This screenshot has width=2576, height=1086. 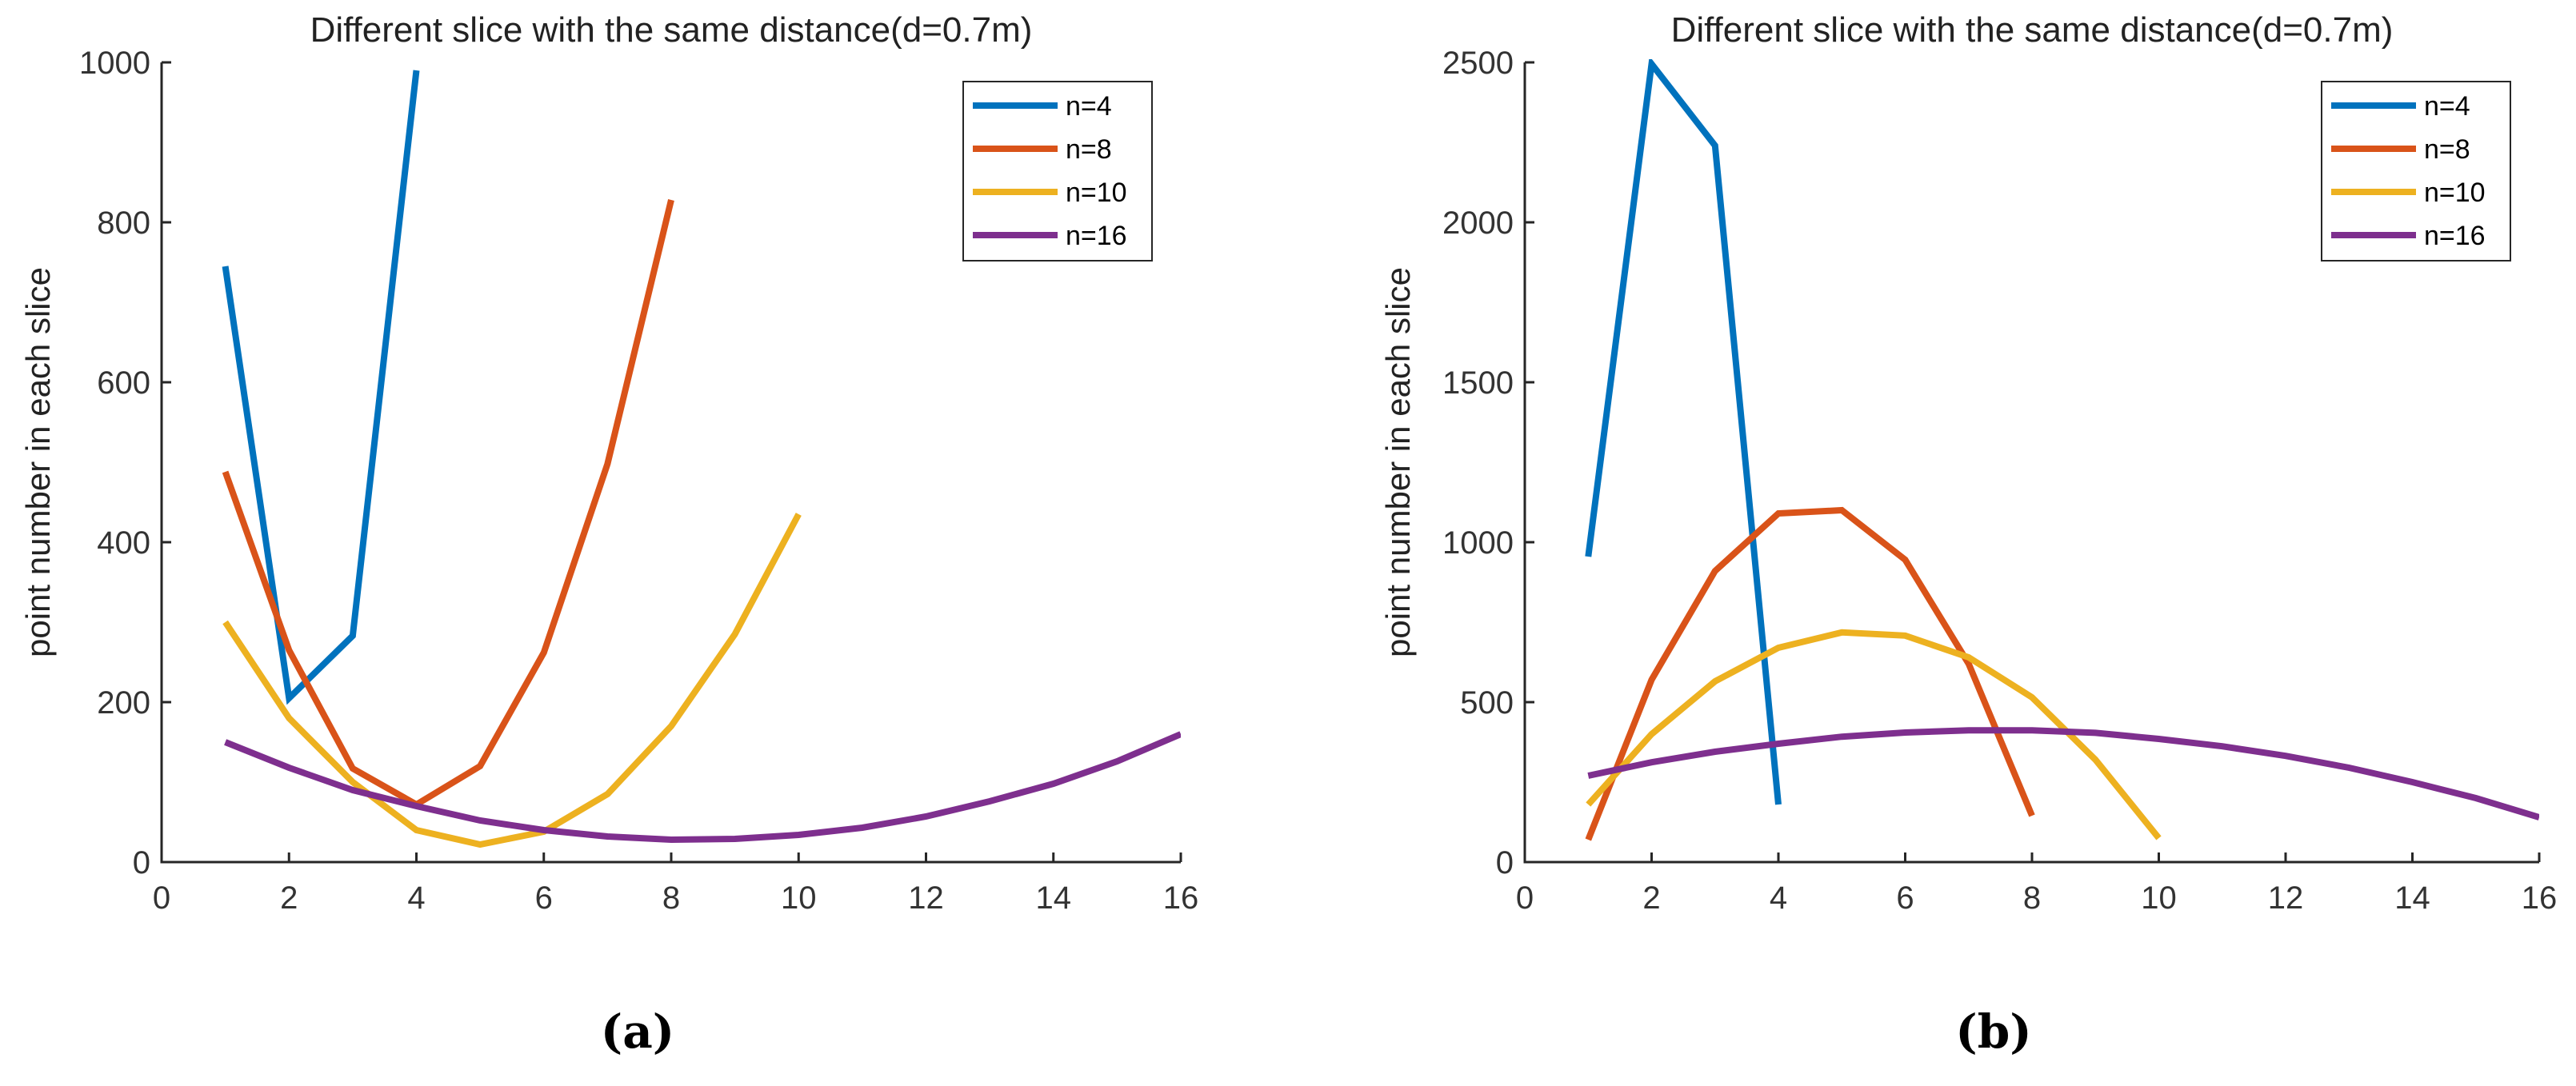 What do you see at coordinates (123, 543) in the screenshot?
I see `y-tick-label: 400` at bounding box center [123, 543].